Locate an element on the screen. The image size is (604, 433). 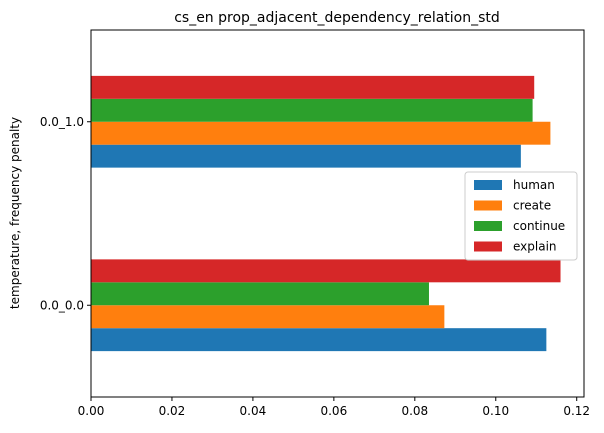
y-tick-label: 0.0_1.0 is located at coordinates (62, 122).